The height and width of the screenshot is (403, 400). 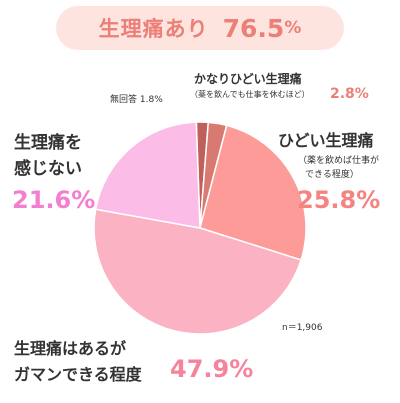 I want to click on label-bearable-2: ガマンできる程度, so click(x=78, y=374).